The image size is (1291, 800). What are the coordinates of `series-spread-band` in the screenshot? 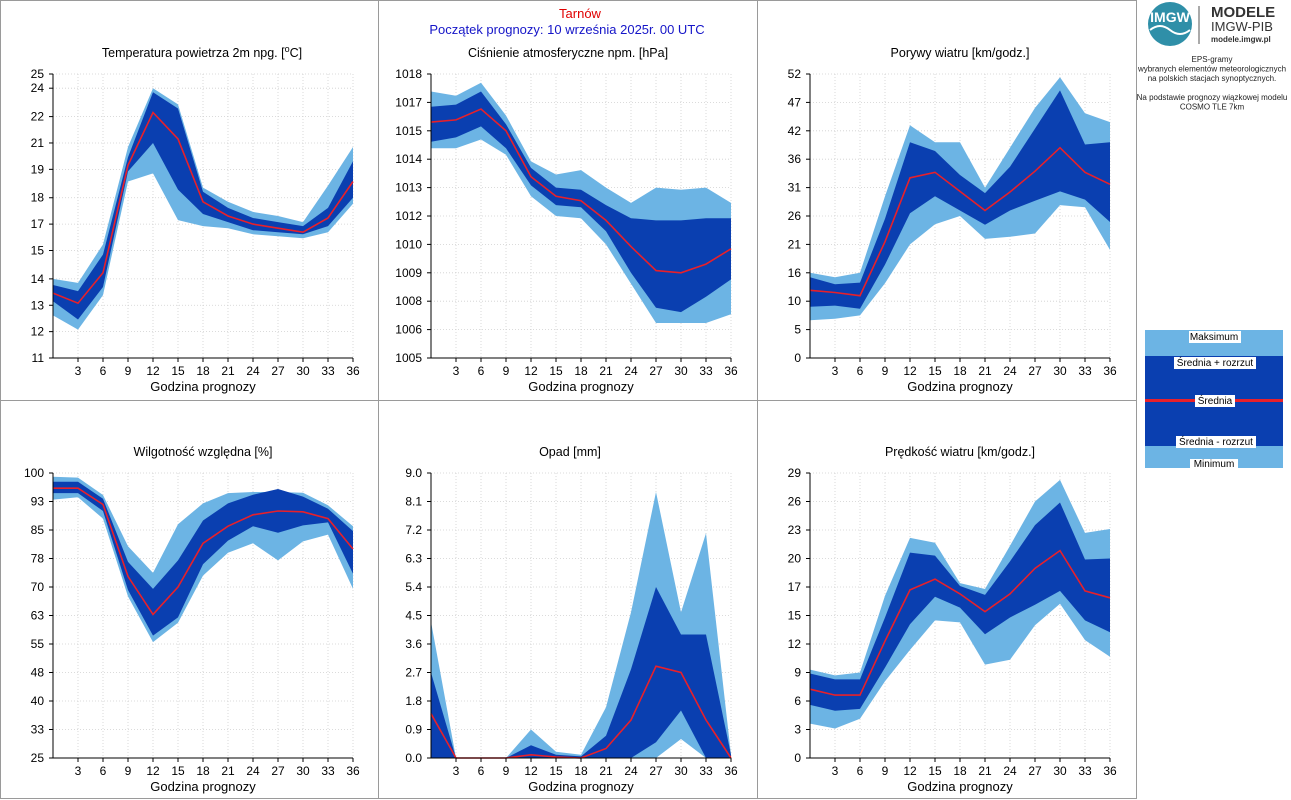 It's located at (203, 206).